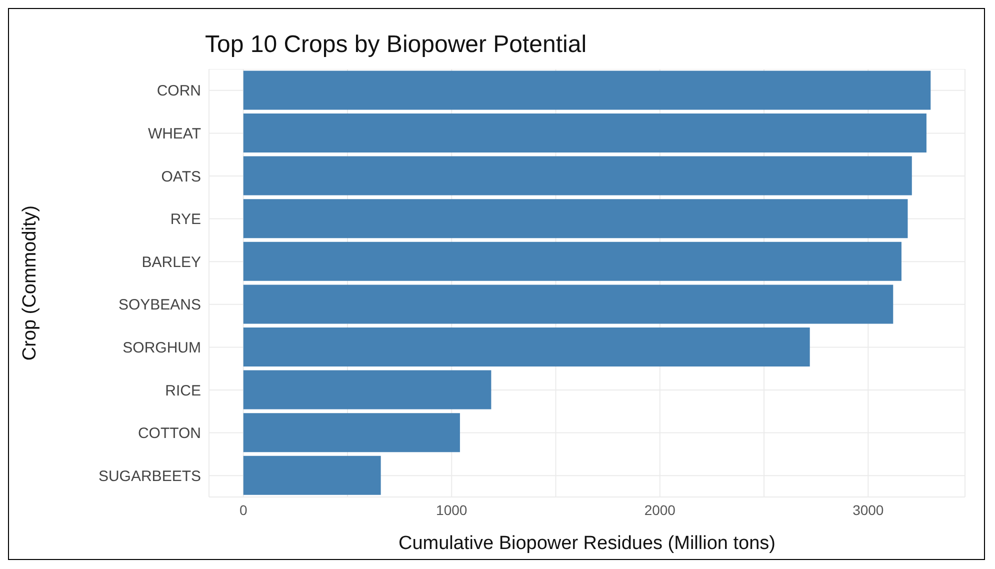 Image resolution: width=995 pixels, height=569 pixels. Describe the element at coordinates (169, 433) in the screenshot. I see `y-tick-label: COTTON` at that location.